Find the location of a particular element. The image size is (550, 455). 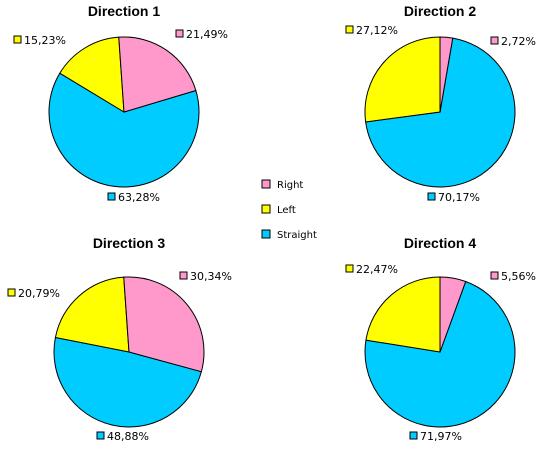

data-label-straight: 70,17% is located at coordinates (459, 197).